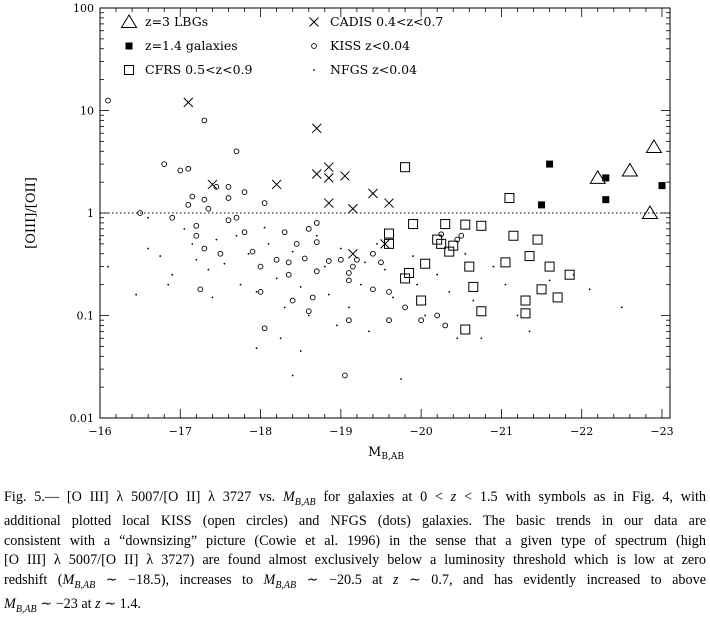  I want to click on x-tick-label: −18, so click(260, 431).